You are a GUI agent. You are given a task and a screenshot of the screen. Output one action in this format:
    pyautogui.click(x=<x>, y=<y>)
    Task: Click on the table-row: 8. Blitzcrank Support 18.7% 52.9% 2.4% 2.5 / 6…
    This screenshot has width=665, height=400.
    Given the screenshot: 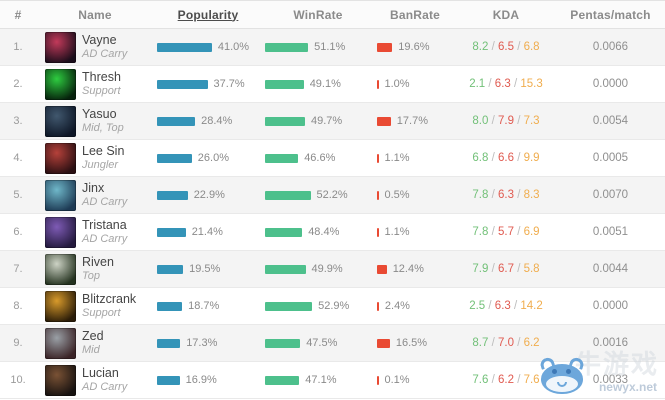 What is the action you would take?
    pyautogui.click(x=332, y=306)
    